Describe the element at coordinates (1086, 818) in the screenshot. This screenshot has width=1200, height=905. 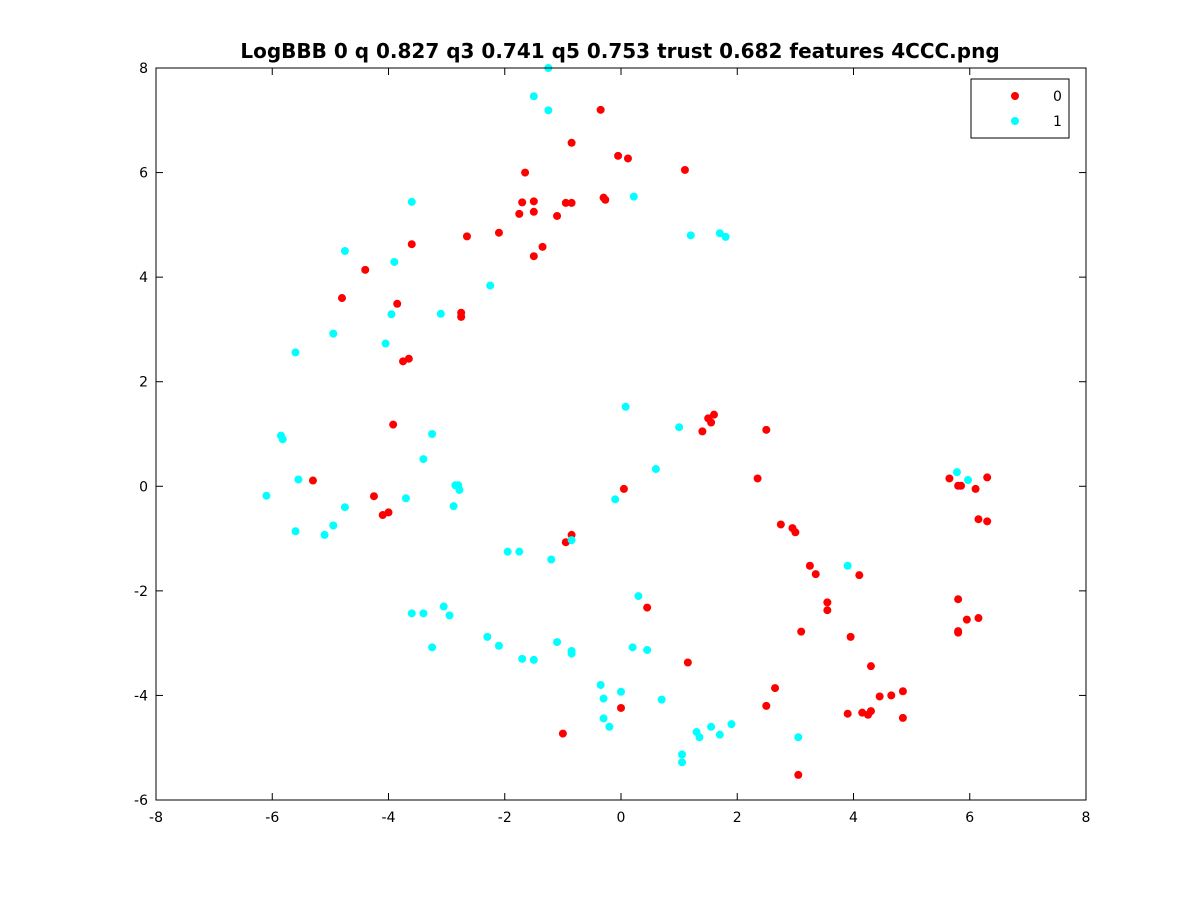
I see `x-tick-label: 8` at that location.